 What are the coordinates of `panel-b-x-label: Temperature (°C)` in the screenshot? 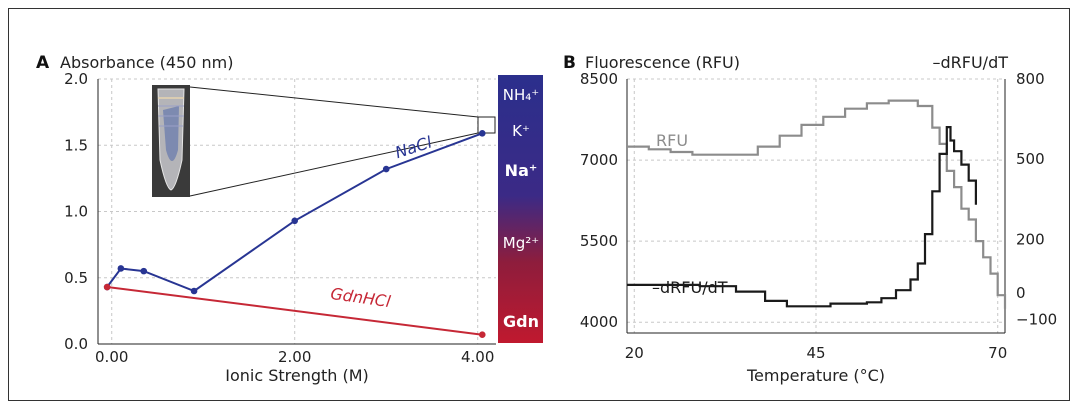 It's located at (815, 375).